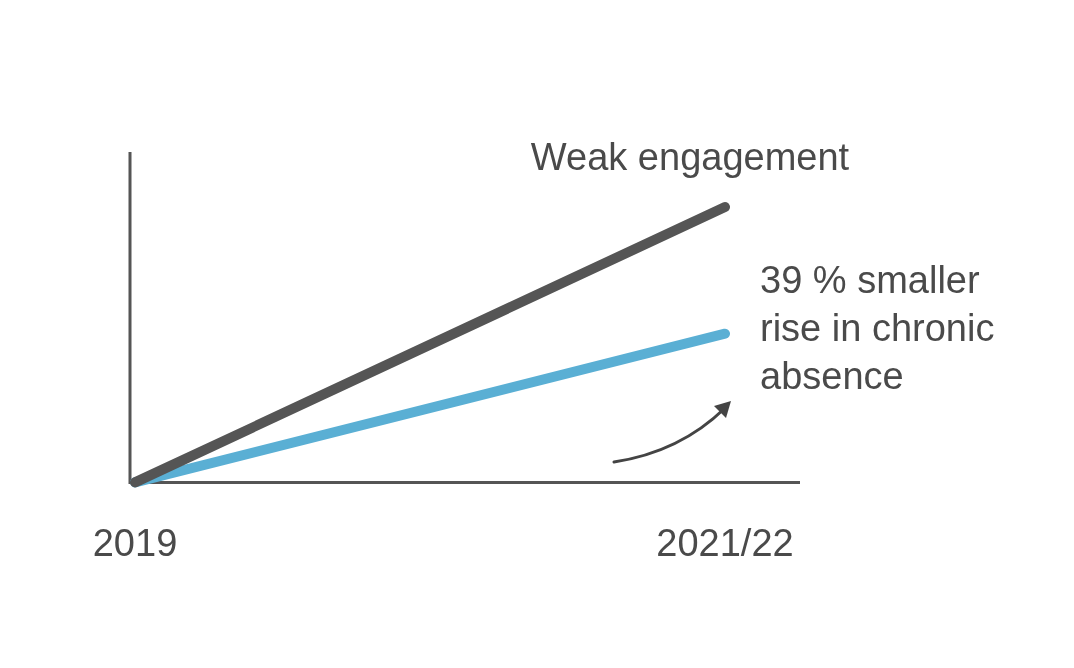 The width and height of the screenshot is (1074, 668). I want to click on annotation: 39 % smaller rise in chronic absence, so click(877, 328).